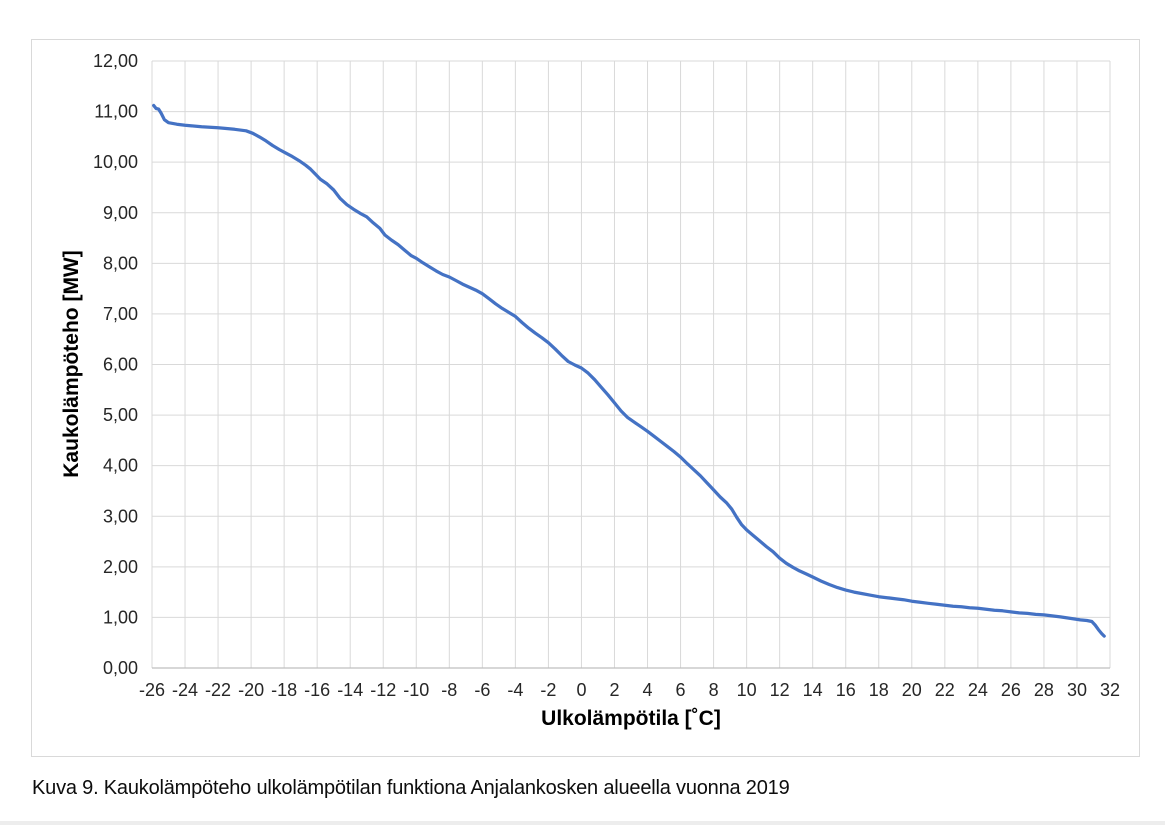 This screenshot has width=1165, height=826. Describe the element at coordinates (383, 690) in the screenshot. I see `x-tick-label: -12` at that location.